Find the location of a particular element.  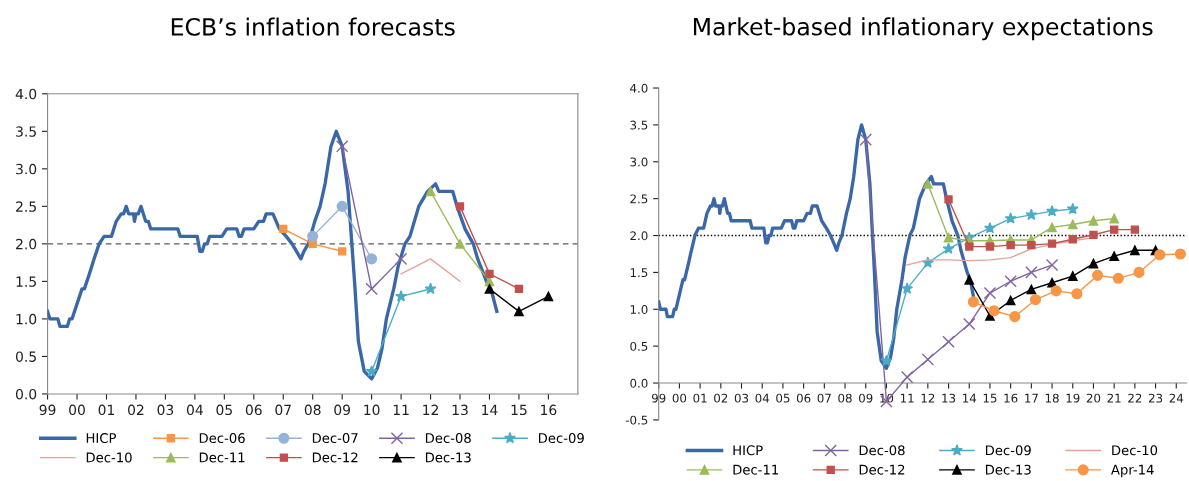

x-tick-label: 22 is located at coordinates (1135, 398).